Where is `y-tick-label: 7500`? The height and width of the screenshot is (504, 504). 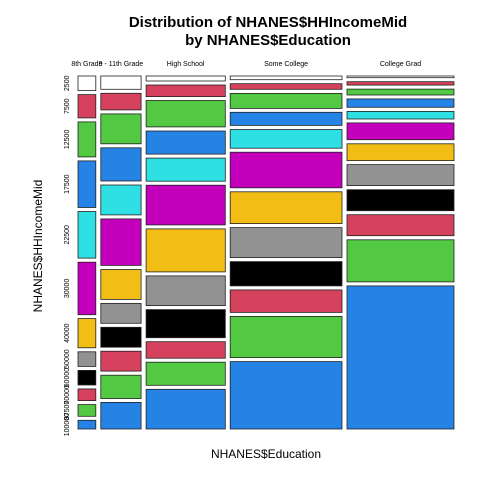
y-tick-label: 7500 is located at coordinates (67, 106).